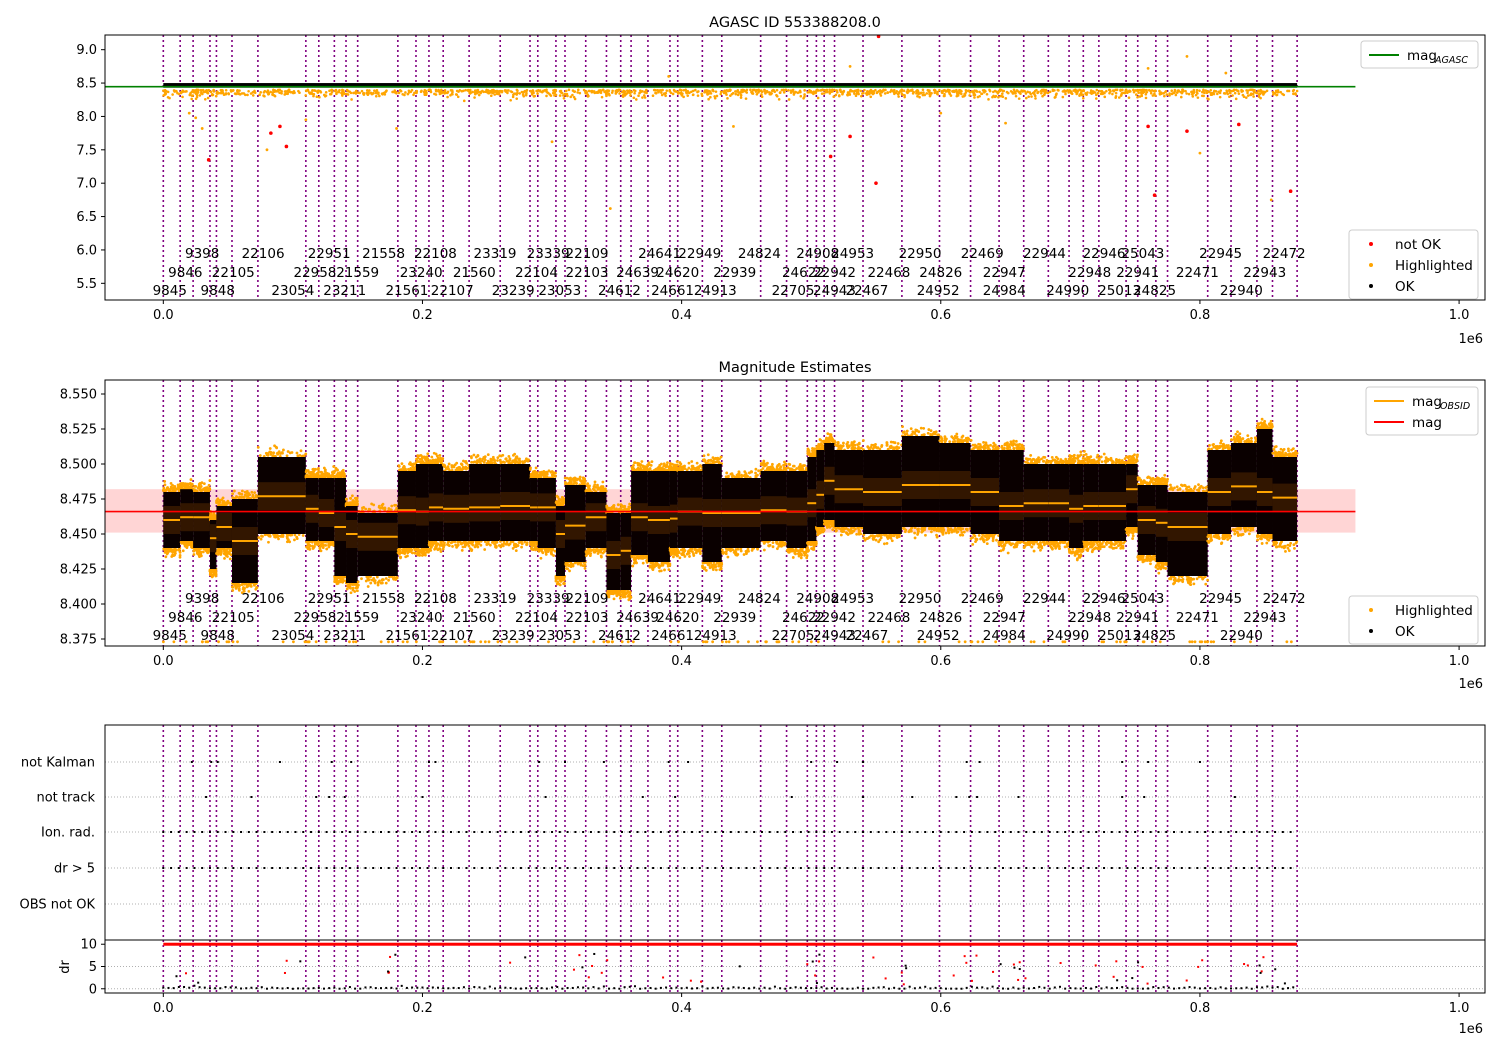 This screenshot has height=1050, width=1500. What do you see at coordinates (421, 273) in the screenshot?
I see `panel1-obsid-label: 23240` at bounding box center [421, 273].